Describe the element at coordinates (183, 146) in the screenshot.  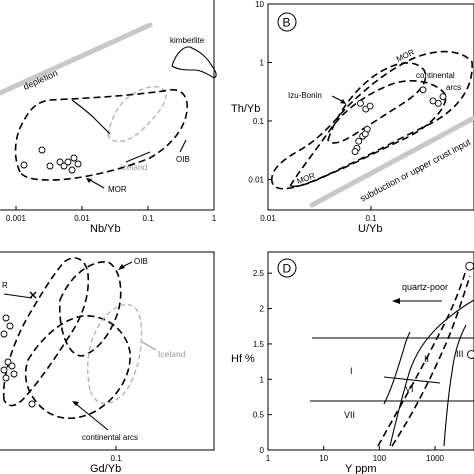
I see `oib-arrow-a` at that location.